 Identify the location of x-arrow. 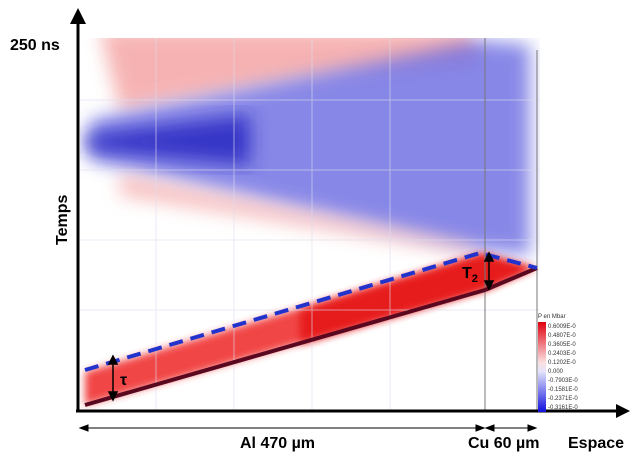
(623, 411).